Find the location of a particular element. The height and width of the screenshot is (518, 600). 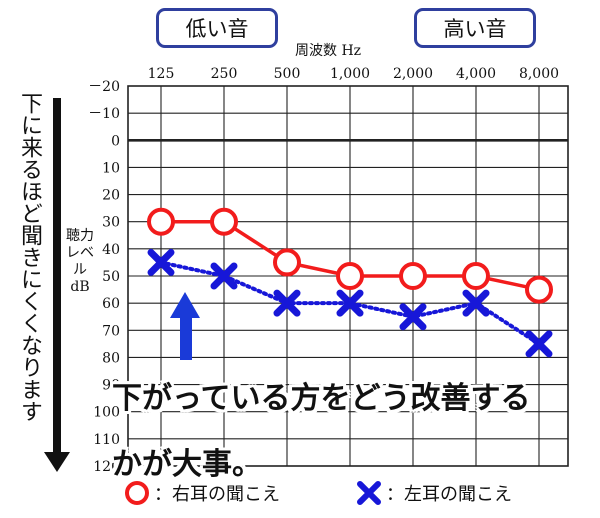

y-tick-label: －10 is located at coordinates (104, 114).